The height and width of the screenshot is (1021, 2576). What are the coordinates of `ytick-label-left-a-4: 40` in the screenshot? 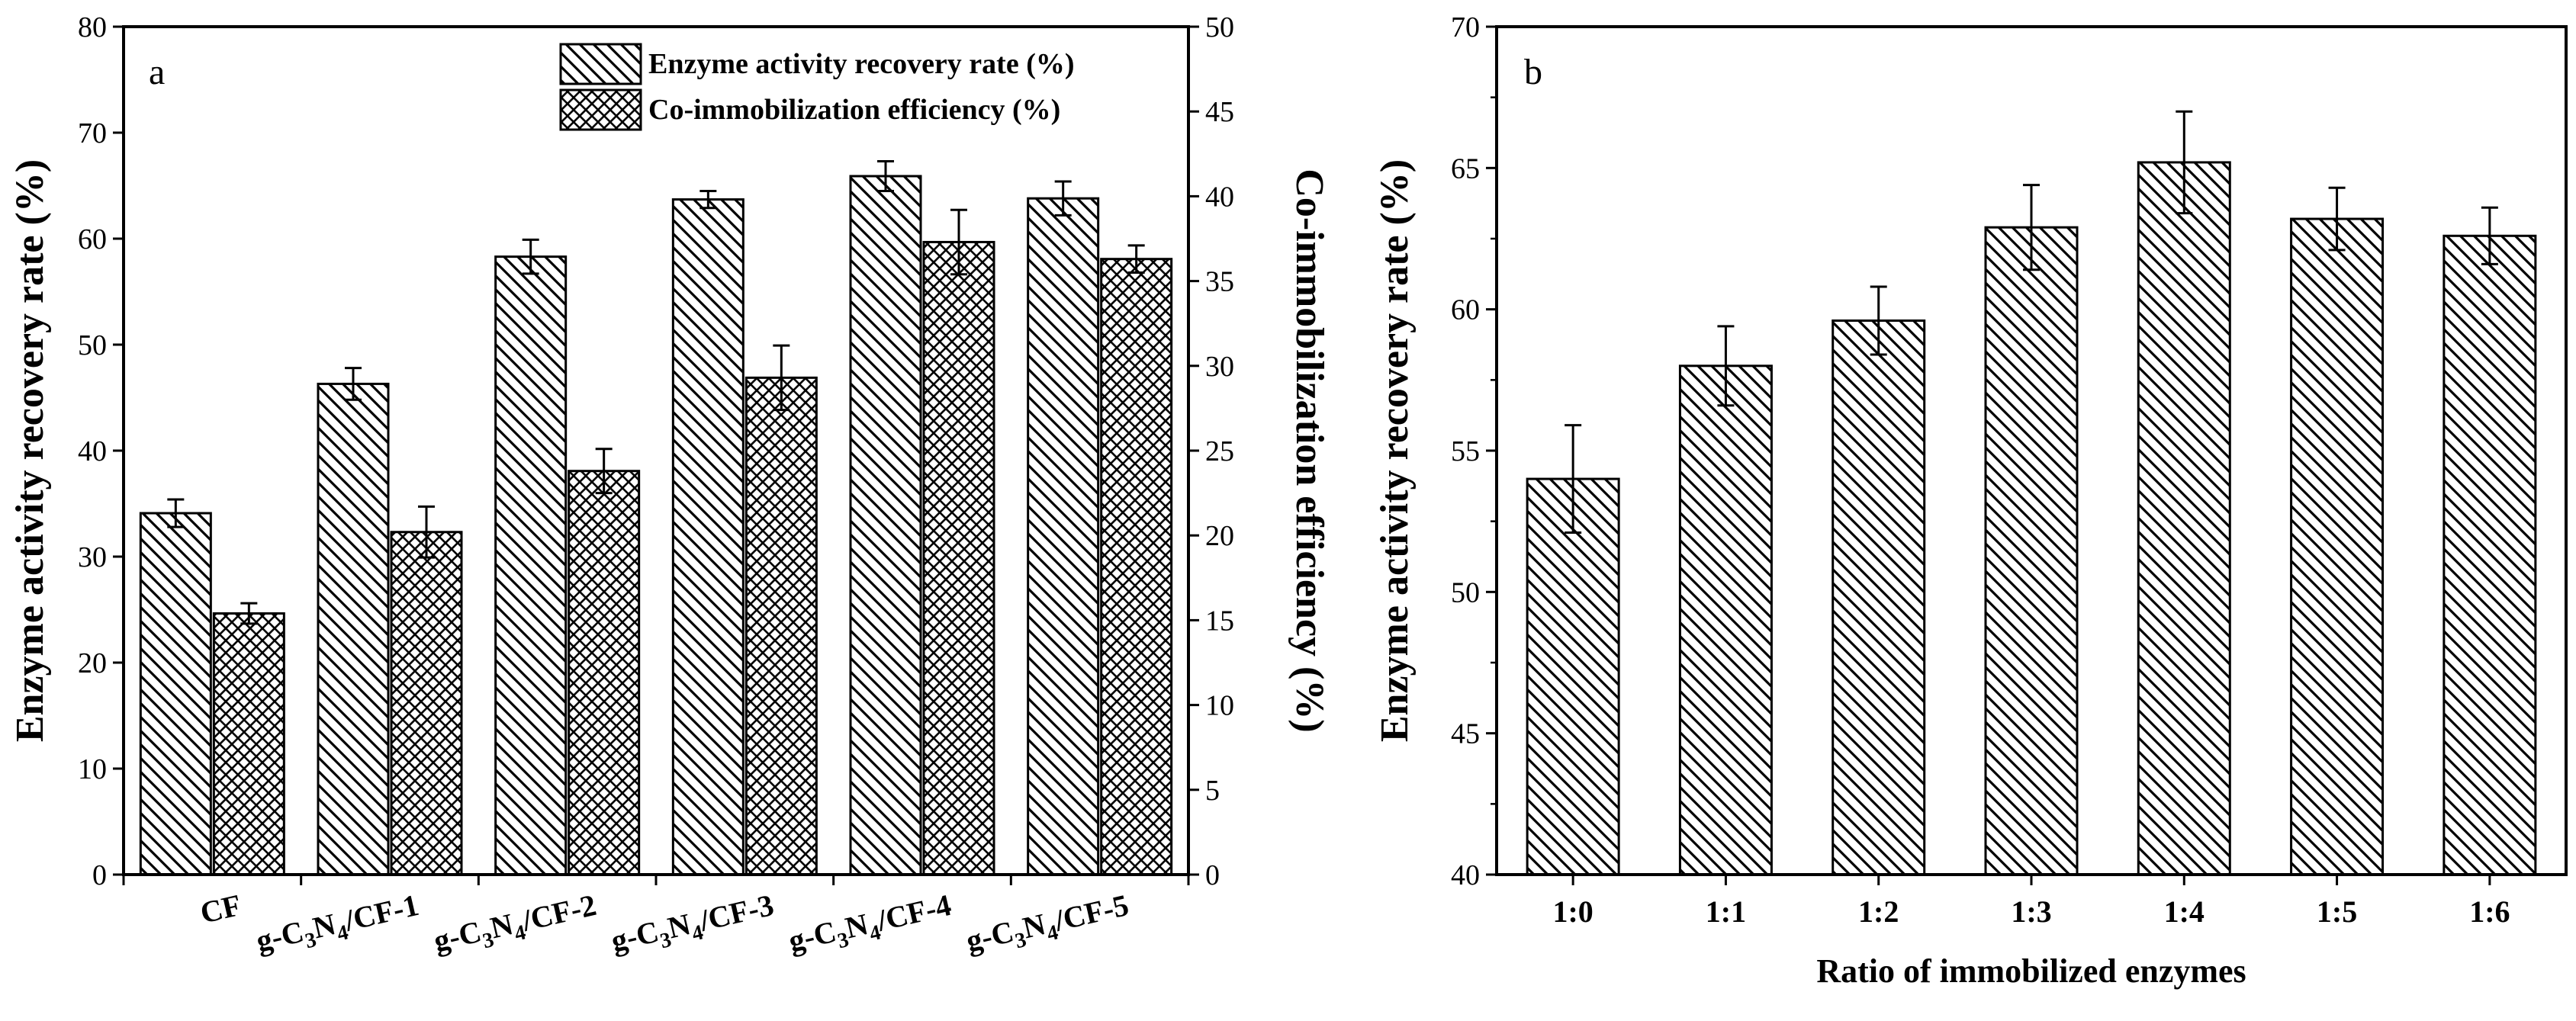 It's located at (93, 451).